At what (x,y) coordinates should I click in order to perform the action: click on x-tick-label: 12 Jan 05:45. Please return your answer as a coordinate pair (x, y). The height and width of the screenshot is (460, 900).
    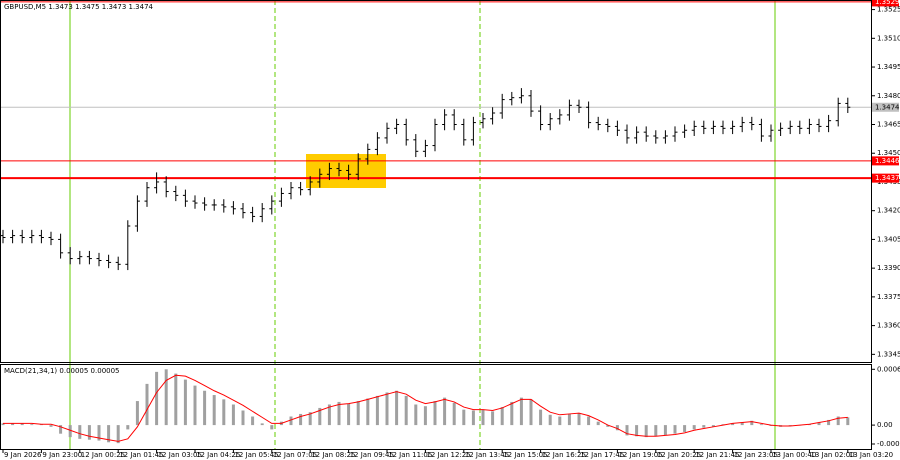
    Looking at the image, I should click on (256, 455).